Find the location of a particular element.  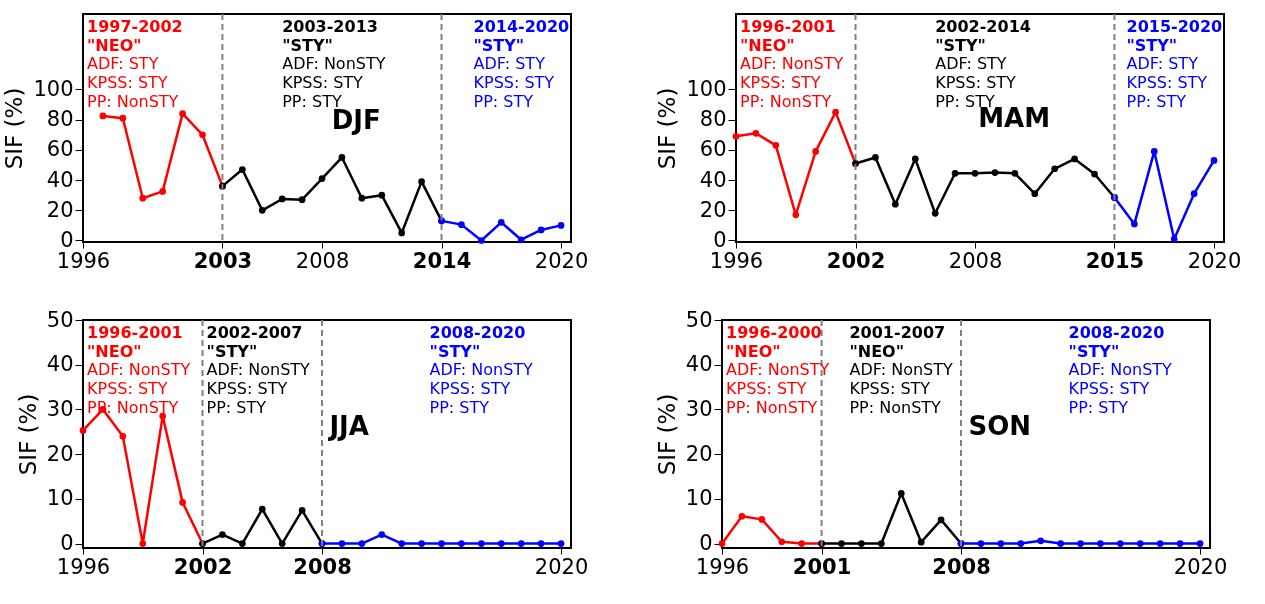

annotation: 2015-2020 "STY" is located at coordinates (1174, 36).